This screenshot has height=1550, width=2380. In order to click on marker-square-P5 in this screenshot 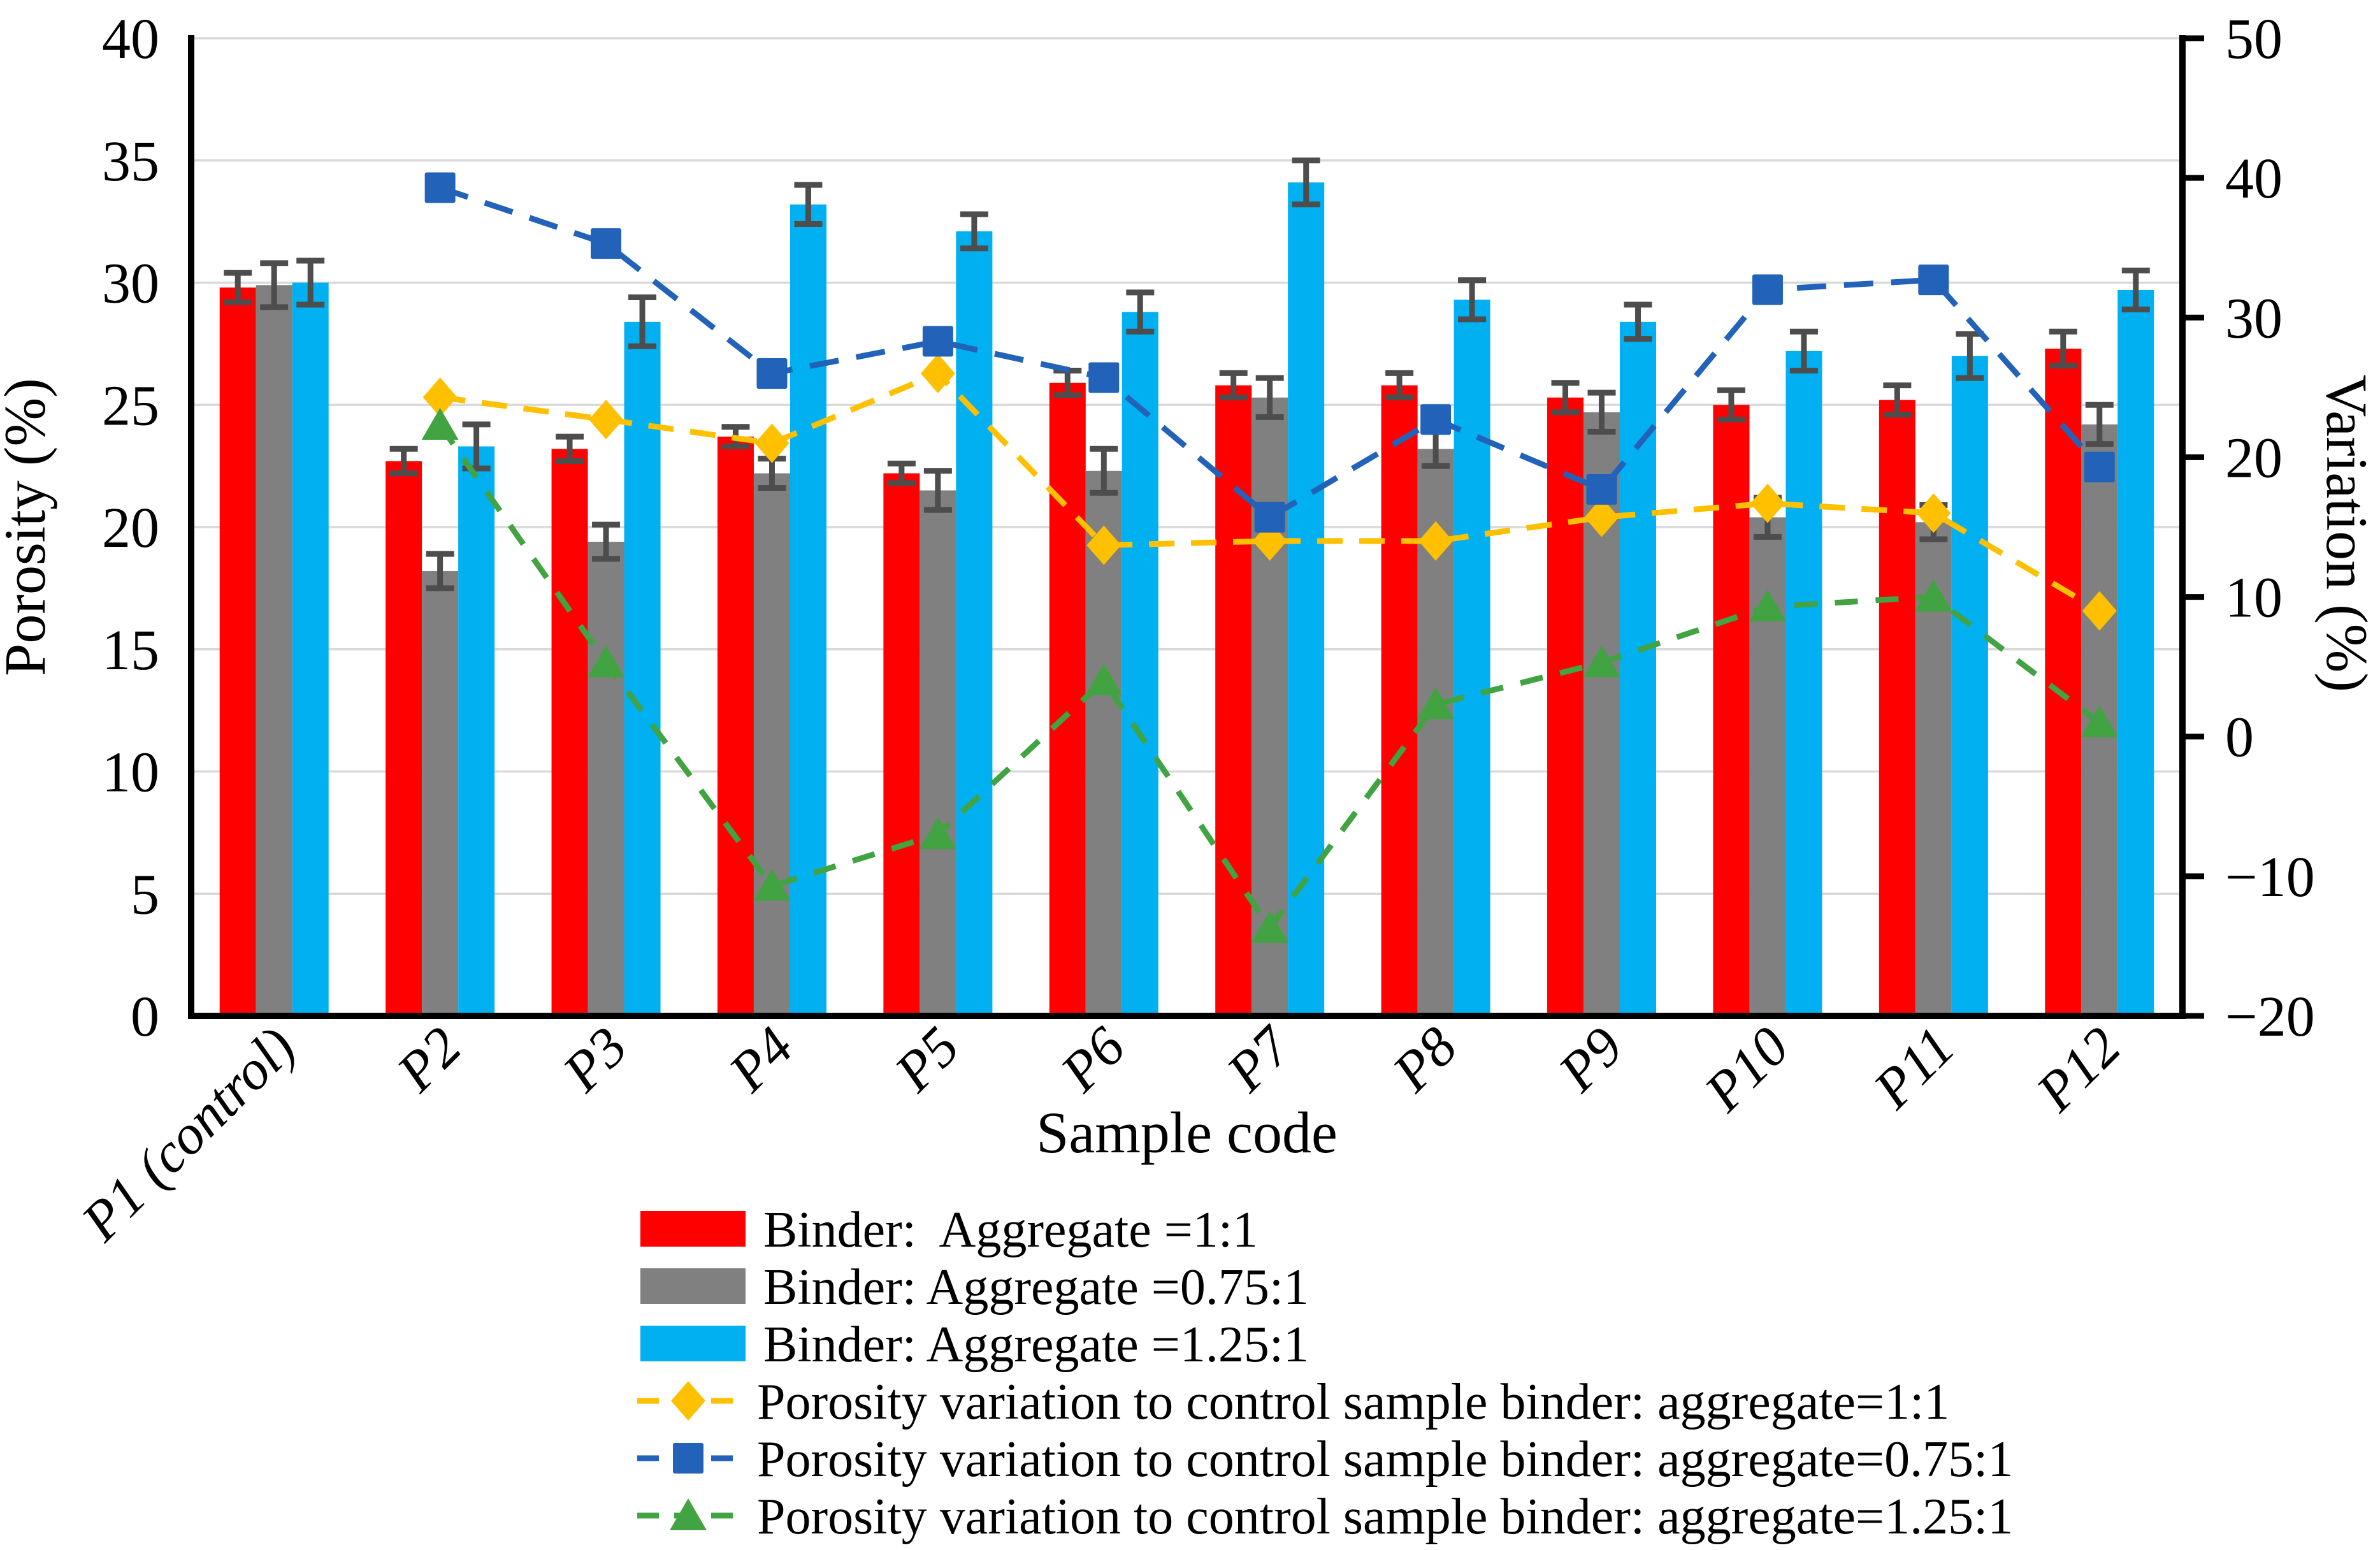, I will do `click(937, 342)`.